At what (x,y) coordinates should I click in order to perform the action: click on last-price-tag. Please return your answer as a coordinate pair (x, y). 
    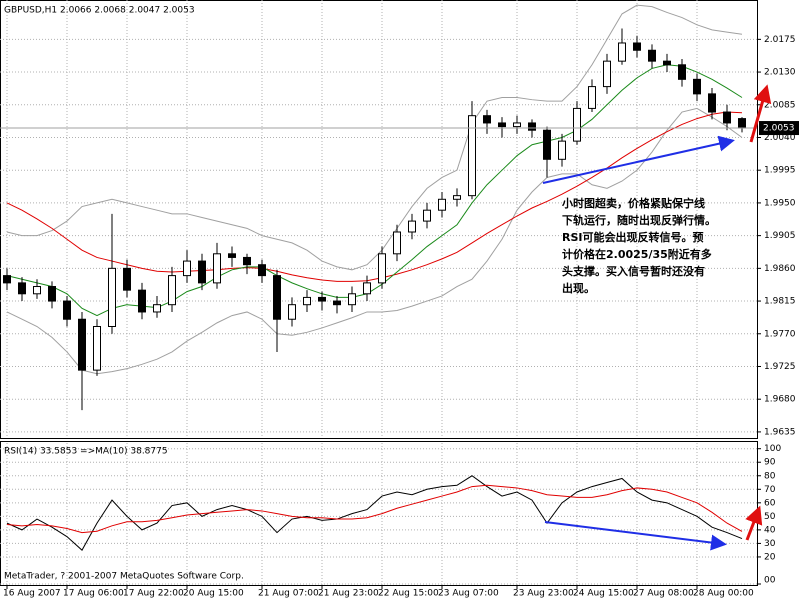
    Looking at the image, I should click on (779, 128).